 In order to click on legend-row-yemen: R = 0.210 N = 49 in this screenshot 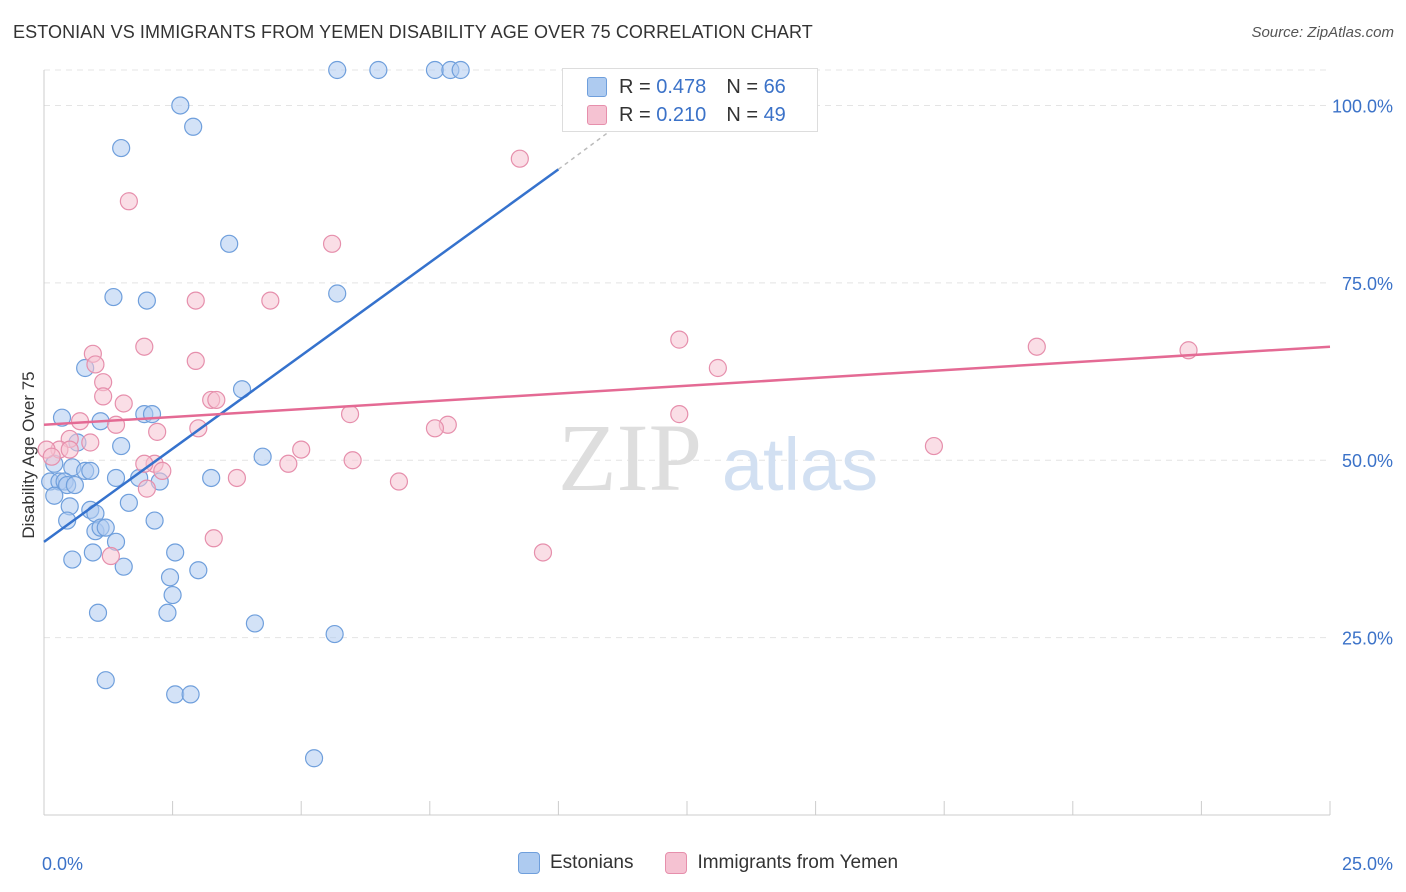, I will do `click(686, 115)`.